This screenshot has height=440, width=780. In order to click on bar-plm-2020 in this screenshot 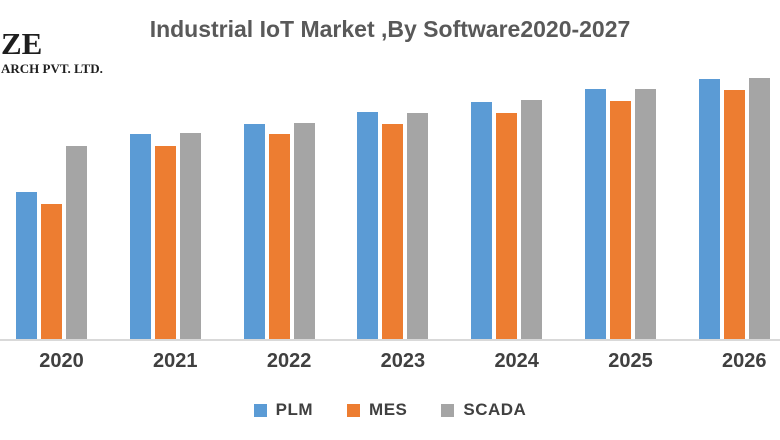, I will do `click(26, 265)`.